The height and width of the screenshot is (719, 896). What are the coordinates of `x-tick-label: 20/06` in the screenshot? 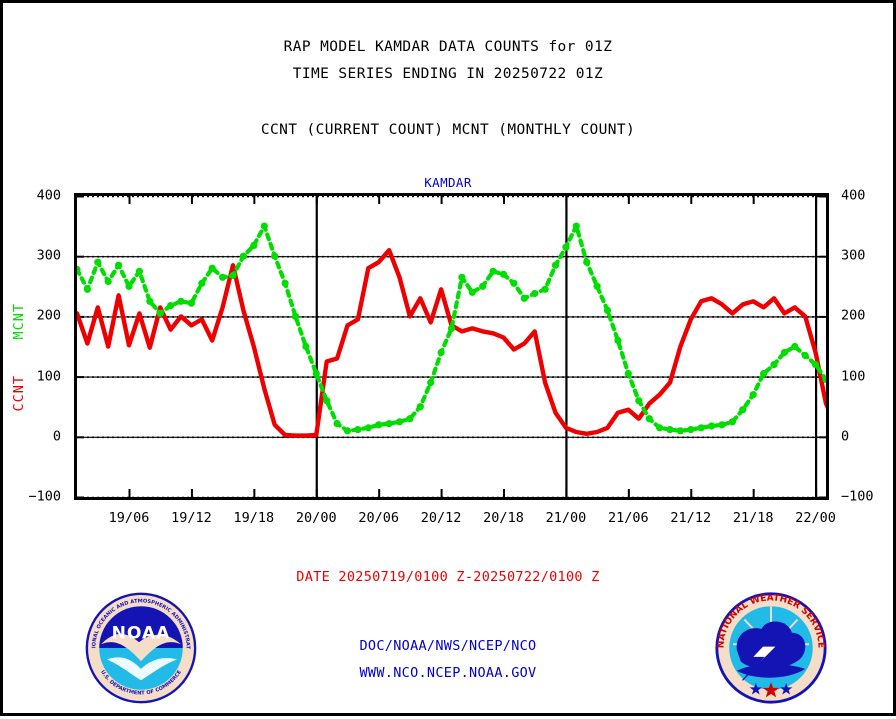 It's located at (378, 518).